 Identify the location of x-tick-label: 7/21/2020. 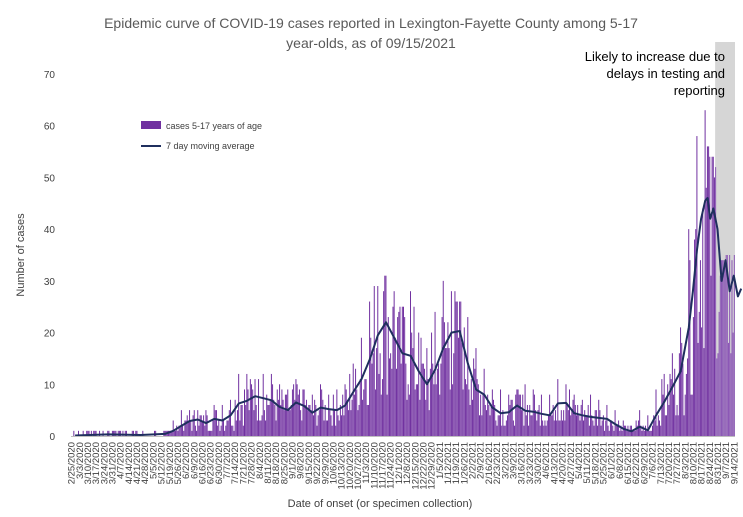
(243, 463).